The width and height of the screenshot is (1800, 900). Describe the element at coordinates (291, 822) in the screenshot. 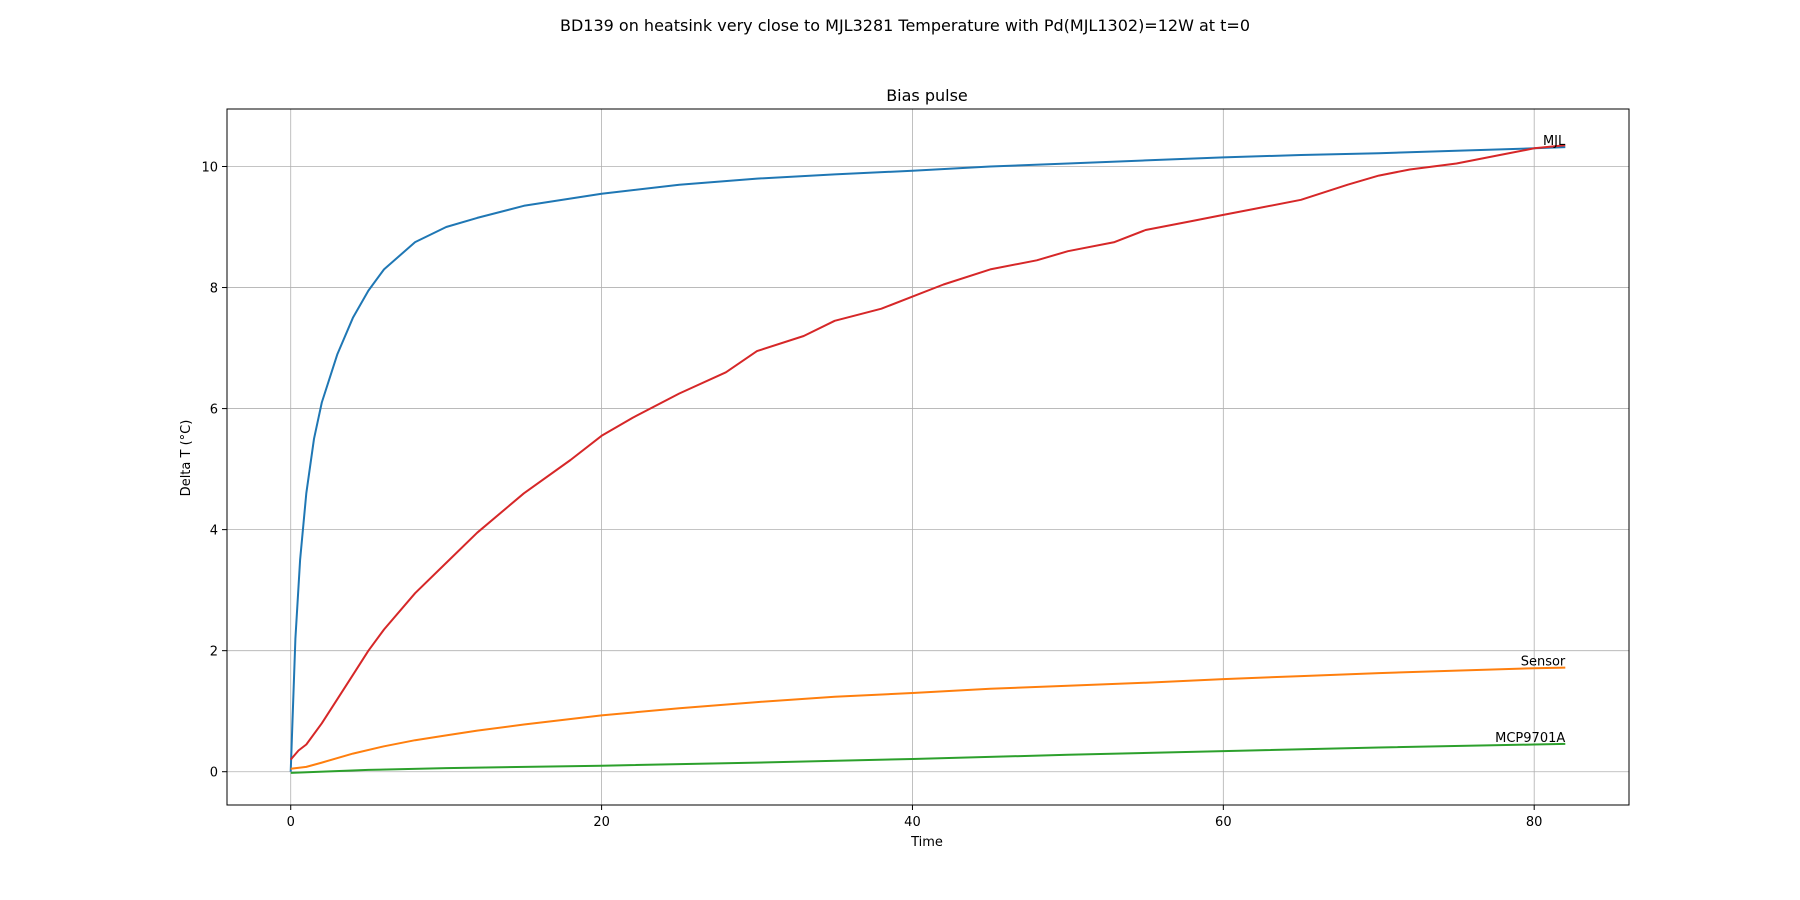

I see `x-tick-label: 0` at that location.